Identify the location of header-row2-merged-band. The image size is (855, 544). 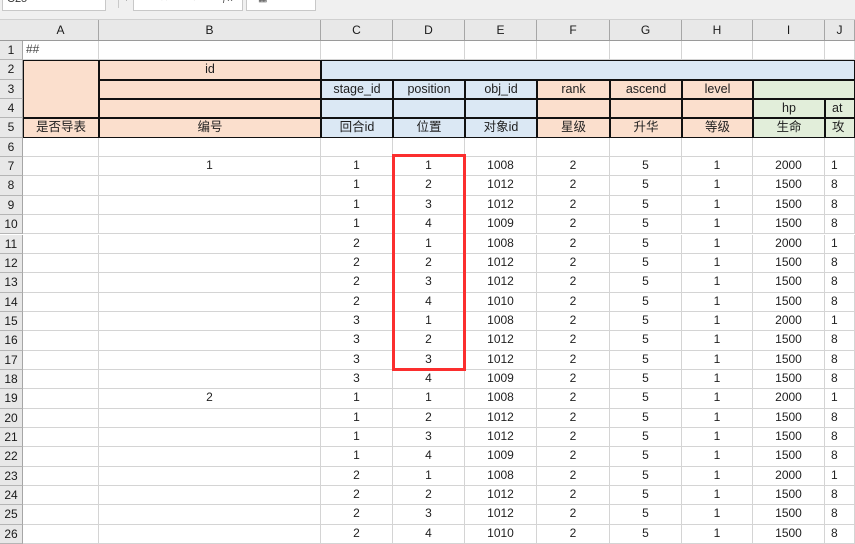
(588, 70).